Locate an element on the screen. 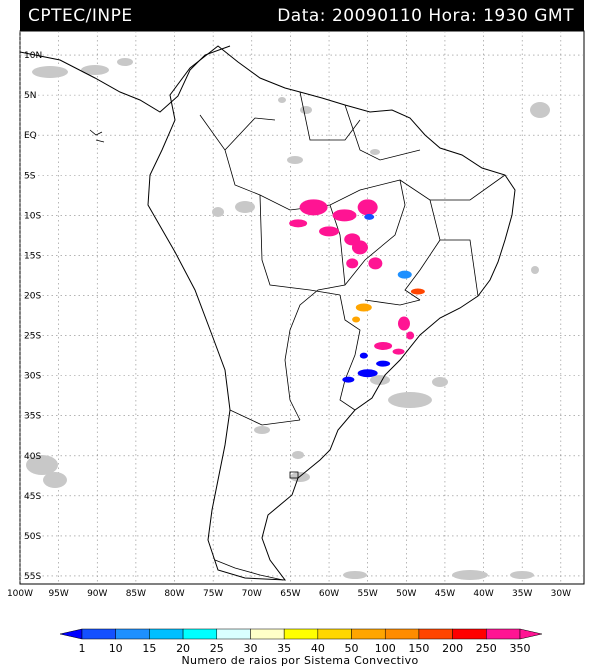 Image resolution: width=600 pixels, height=670 pixels. lat-tick-label: 10N is located at coordinates (33, 56).